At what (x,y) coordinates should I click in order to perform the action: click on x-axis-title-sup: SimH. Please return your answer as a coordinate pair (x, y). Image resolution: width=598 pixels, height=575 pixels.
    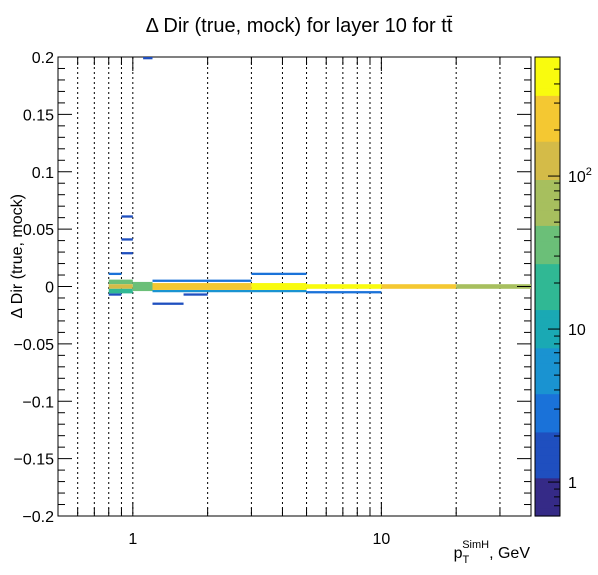
    Looking at the image, I should click on (475, 545).